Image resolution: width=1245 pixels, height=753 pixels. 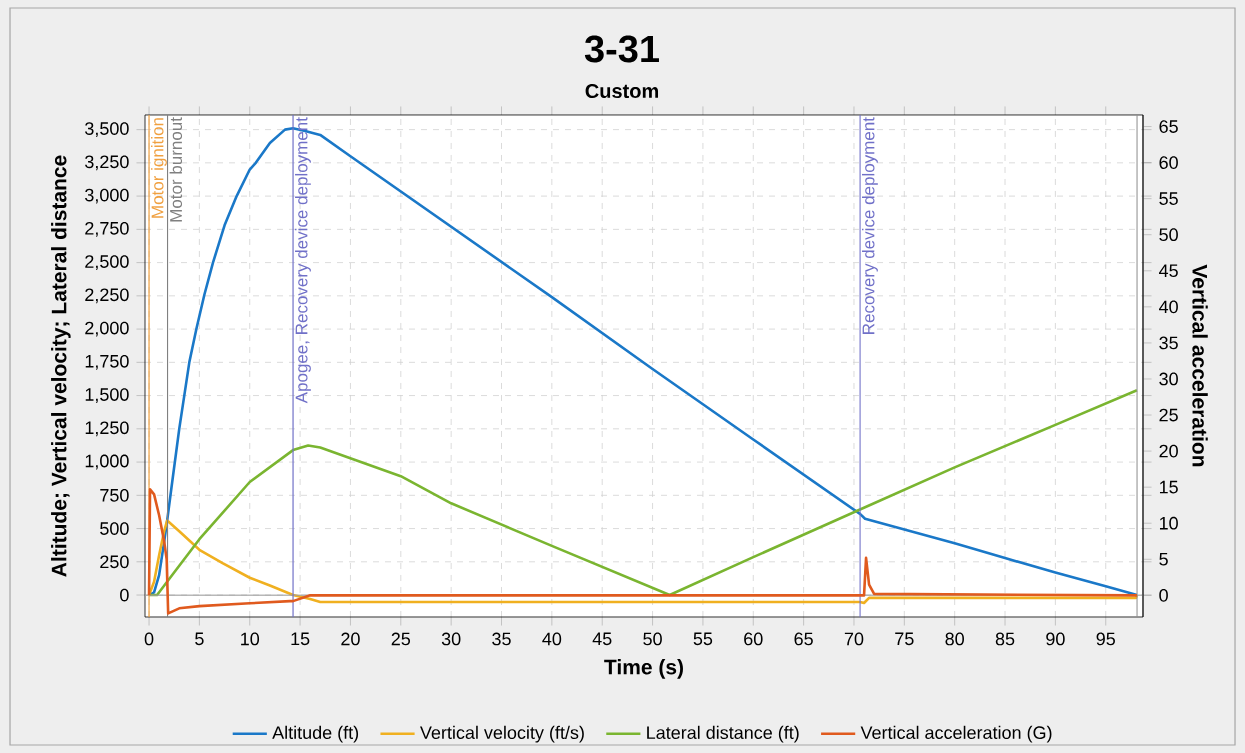 I want to click on y2-tick-label: 40, so click(x=1168, y=307).